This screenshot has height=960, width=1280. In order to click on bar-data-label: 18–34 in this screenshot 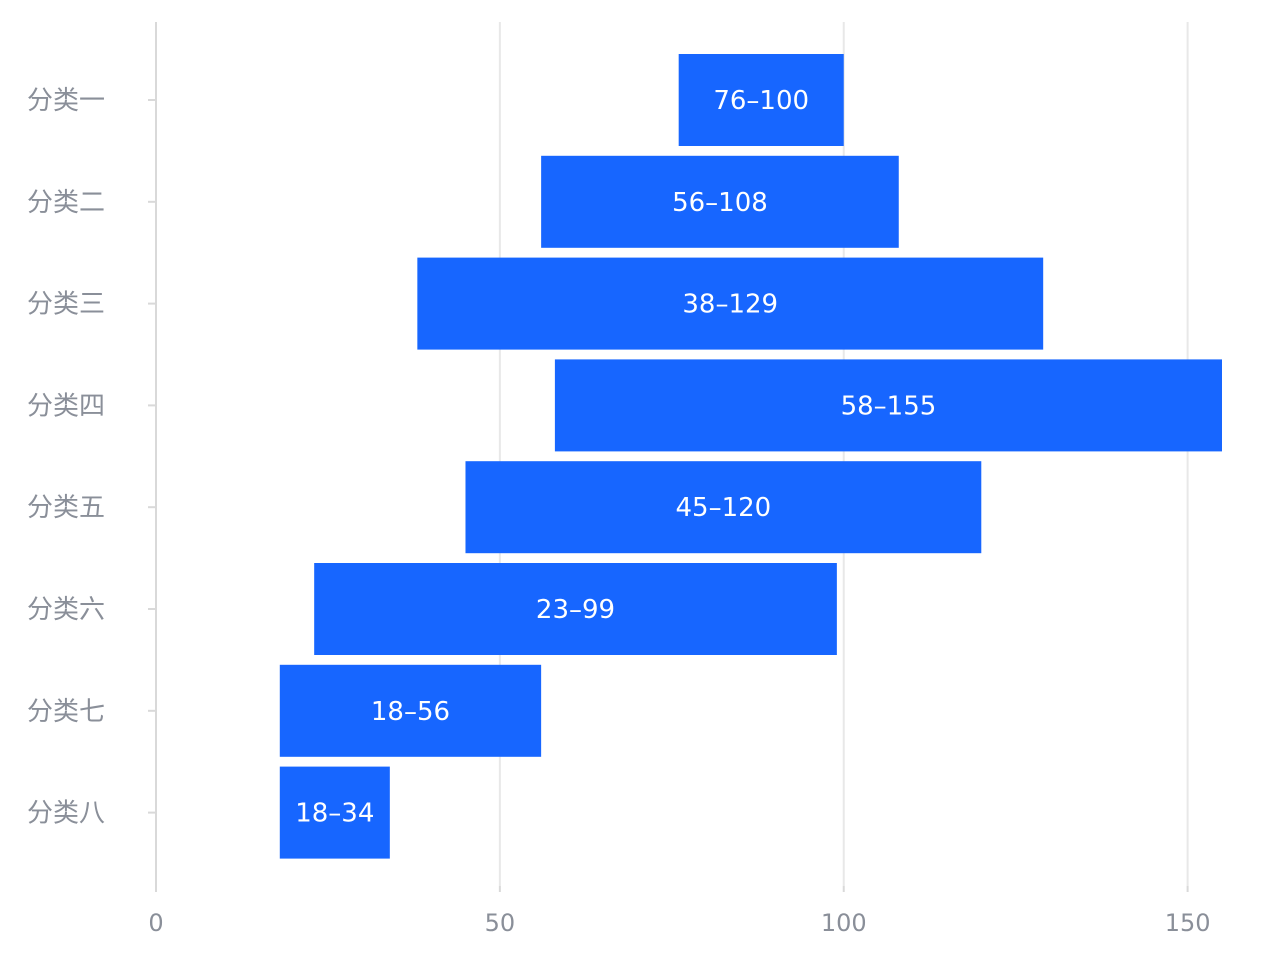, I will do `click(334, 814)`.